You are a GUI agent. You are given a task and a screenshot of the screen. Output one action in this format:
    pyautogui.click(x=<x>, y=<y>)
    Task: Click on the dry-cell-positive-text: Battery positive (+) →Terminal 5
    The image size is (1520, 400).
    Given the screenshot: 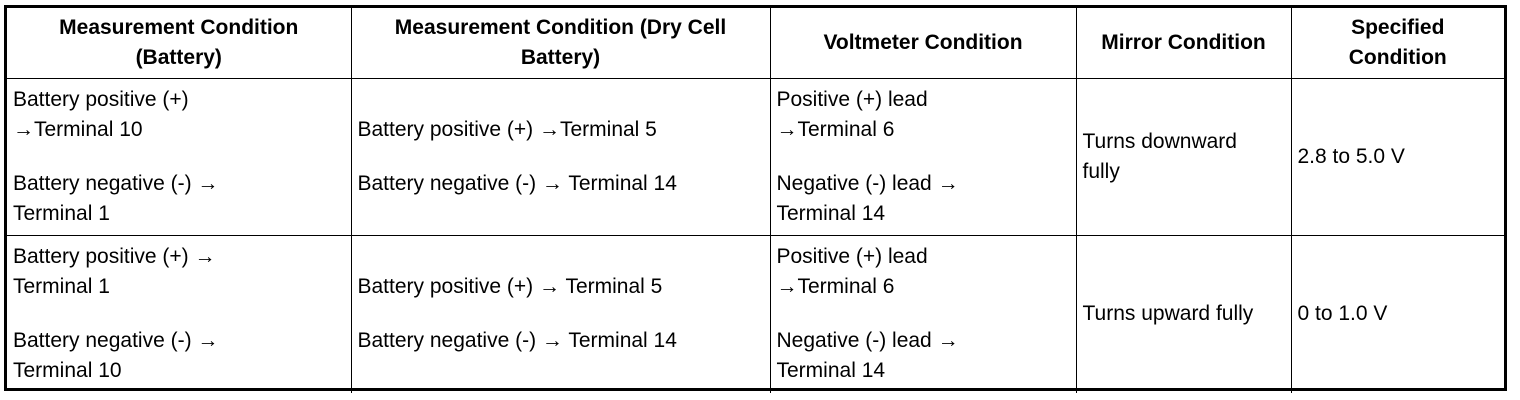 What is the action you would take?
    pyautogui.click(x=507, y=129)
    